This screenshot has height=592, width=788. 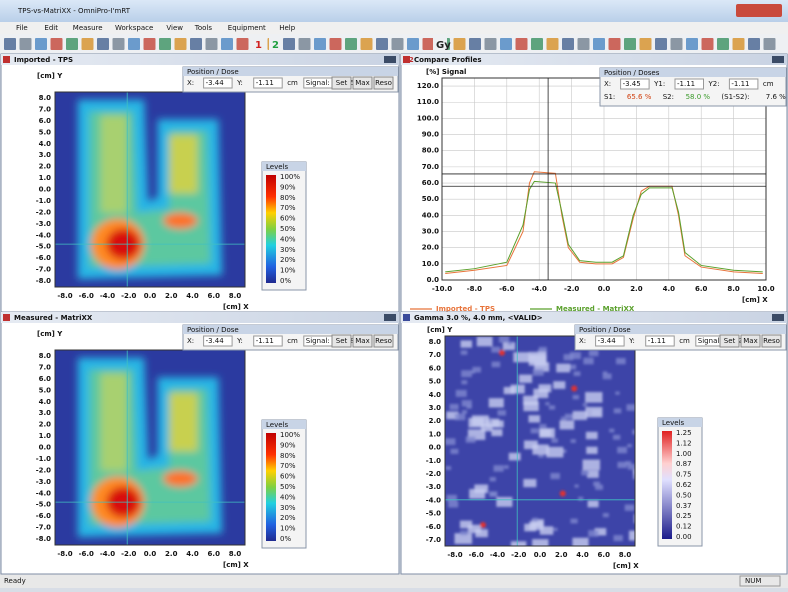 I want to click on levels-label: 0%, so click(x=285, y=281).